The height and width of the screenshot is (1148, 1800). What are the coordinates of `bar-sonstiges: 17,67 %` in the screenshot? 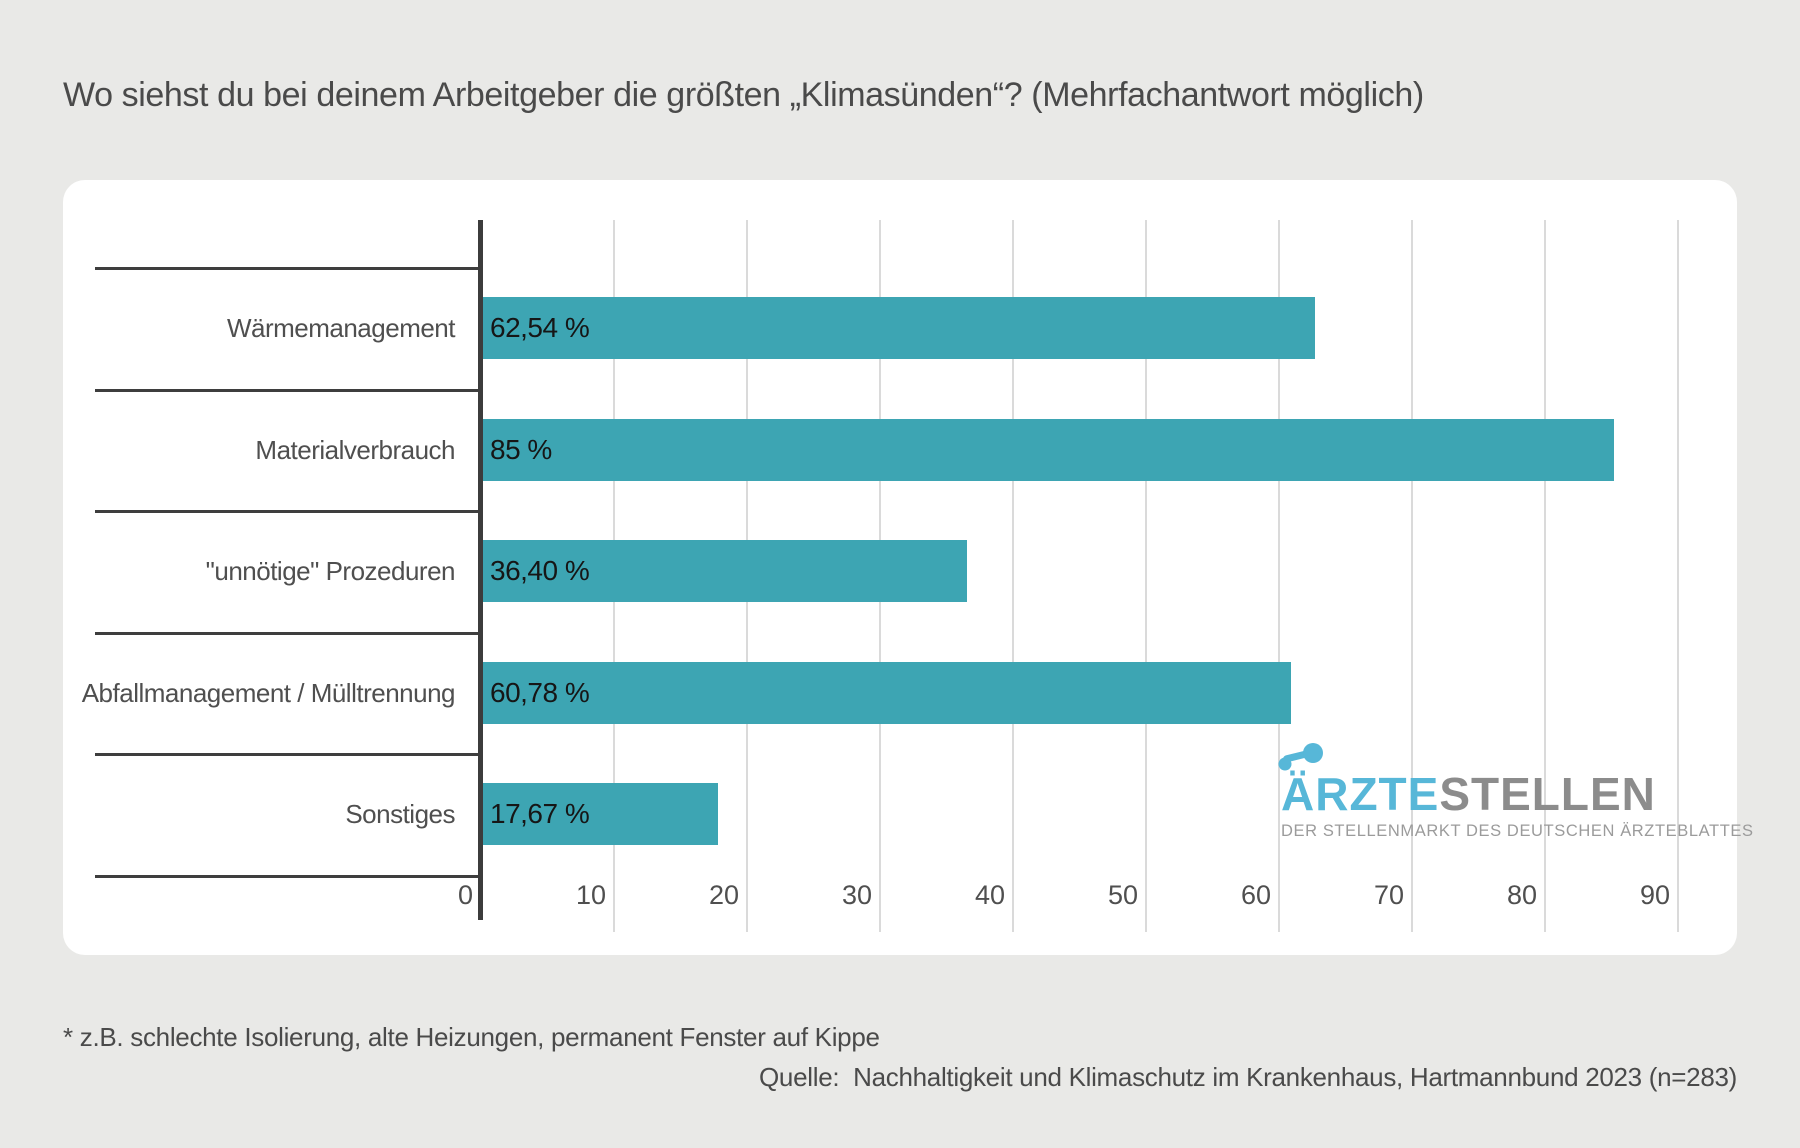 It's located at (600, 814).